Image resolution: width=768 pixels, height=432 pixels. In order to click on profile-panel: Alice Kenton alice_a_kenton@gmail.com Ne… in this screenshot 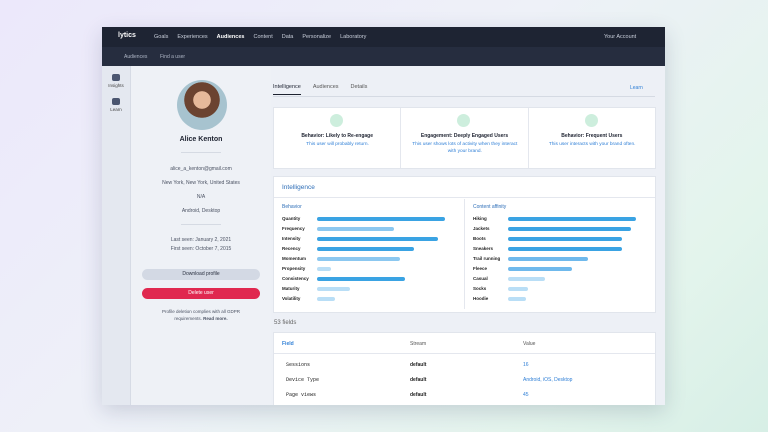, I will do `click(201, 235)`.